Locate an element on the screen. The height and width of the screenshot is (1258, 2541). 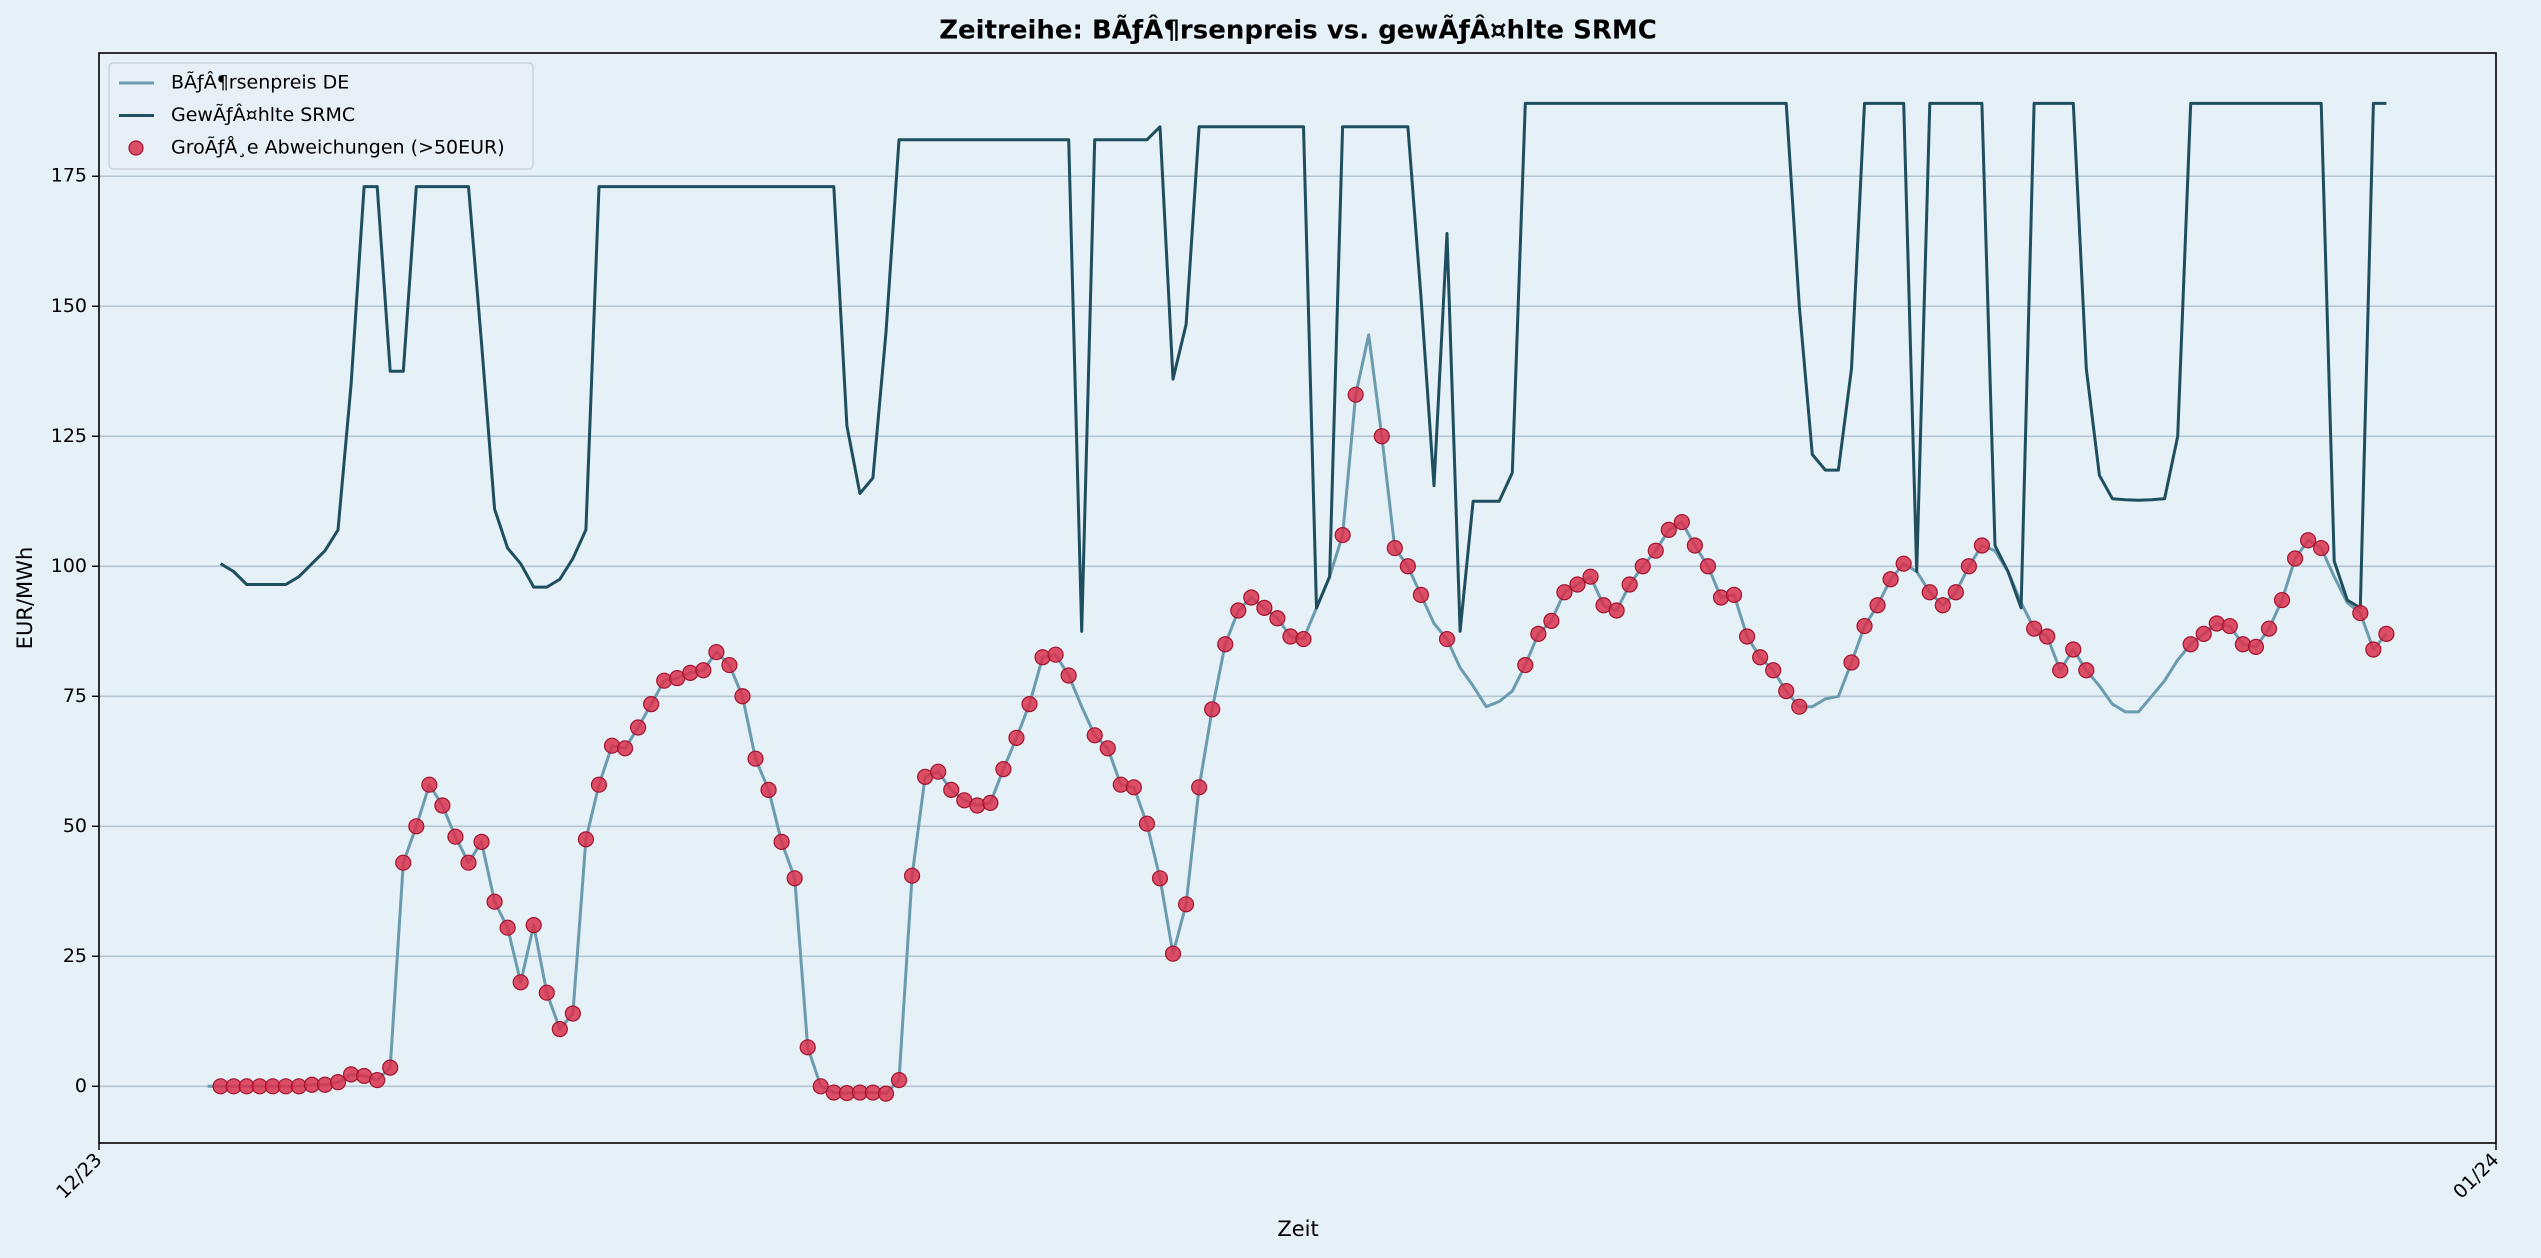
legend-box is located at coordinates (321, 116).